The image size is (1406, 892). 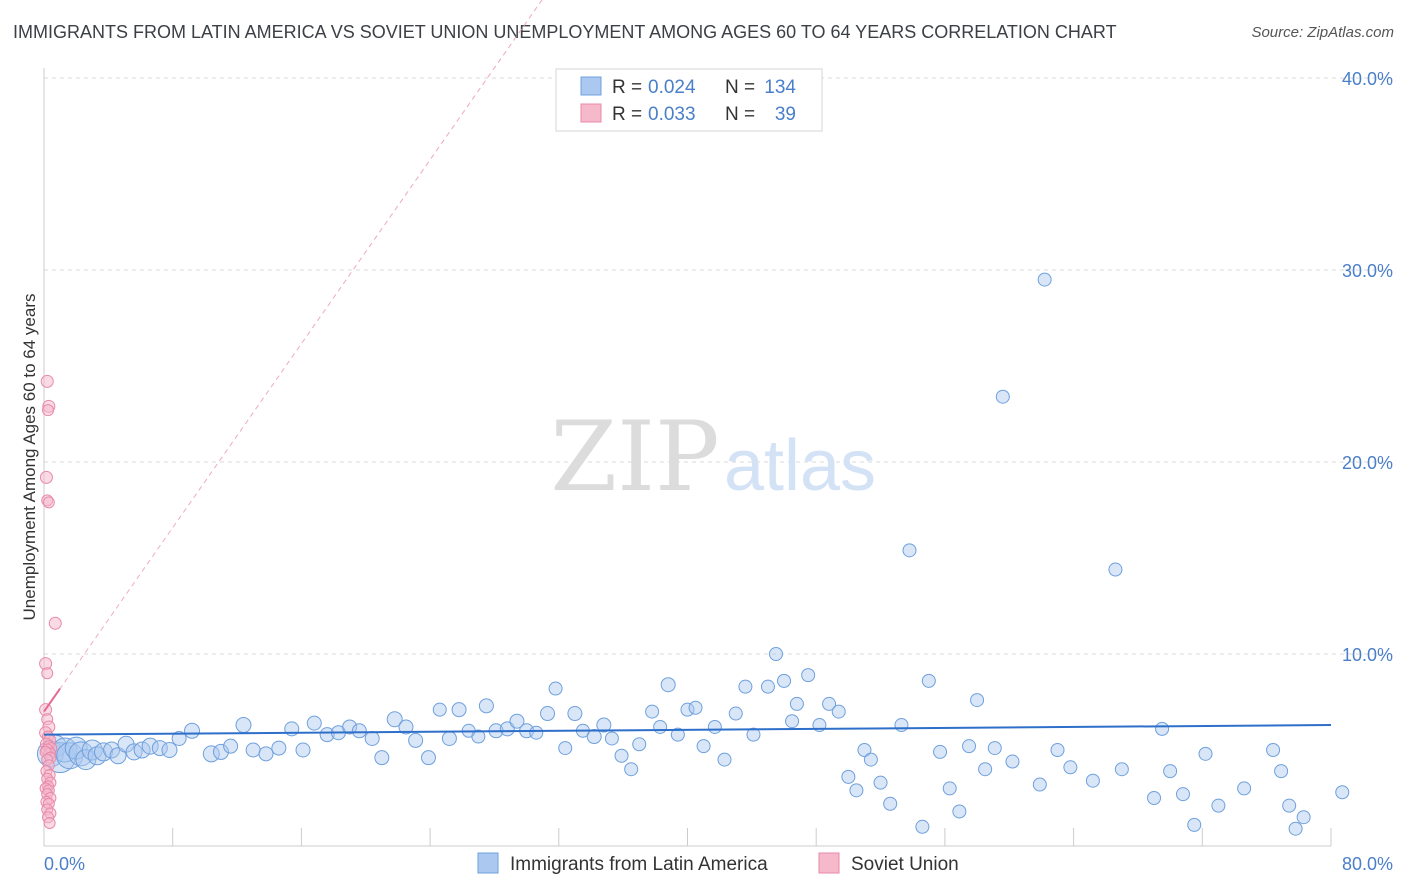 I want to click on y-tick-label-2: 30.0%, so click(x=1367, y=271).